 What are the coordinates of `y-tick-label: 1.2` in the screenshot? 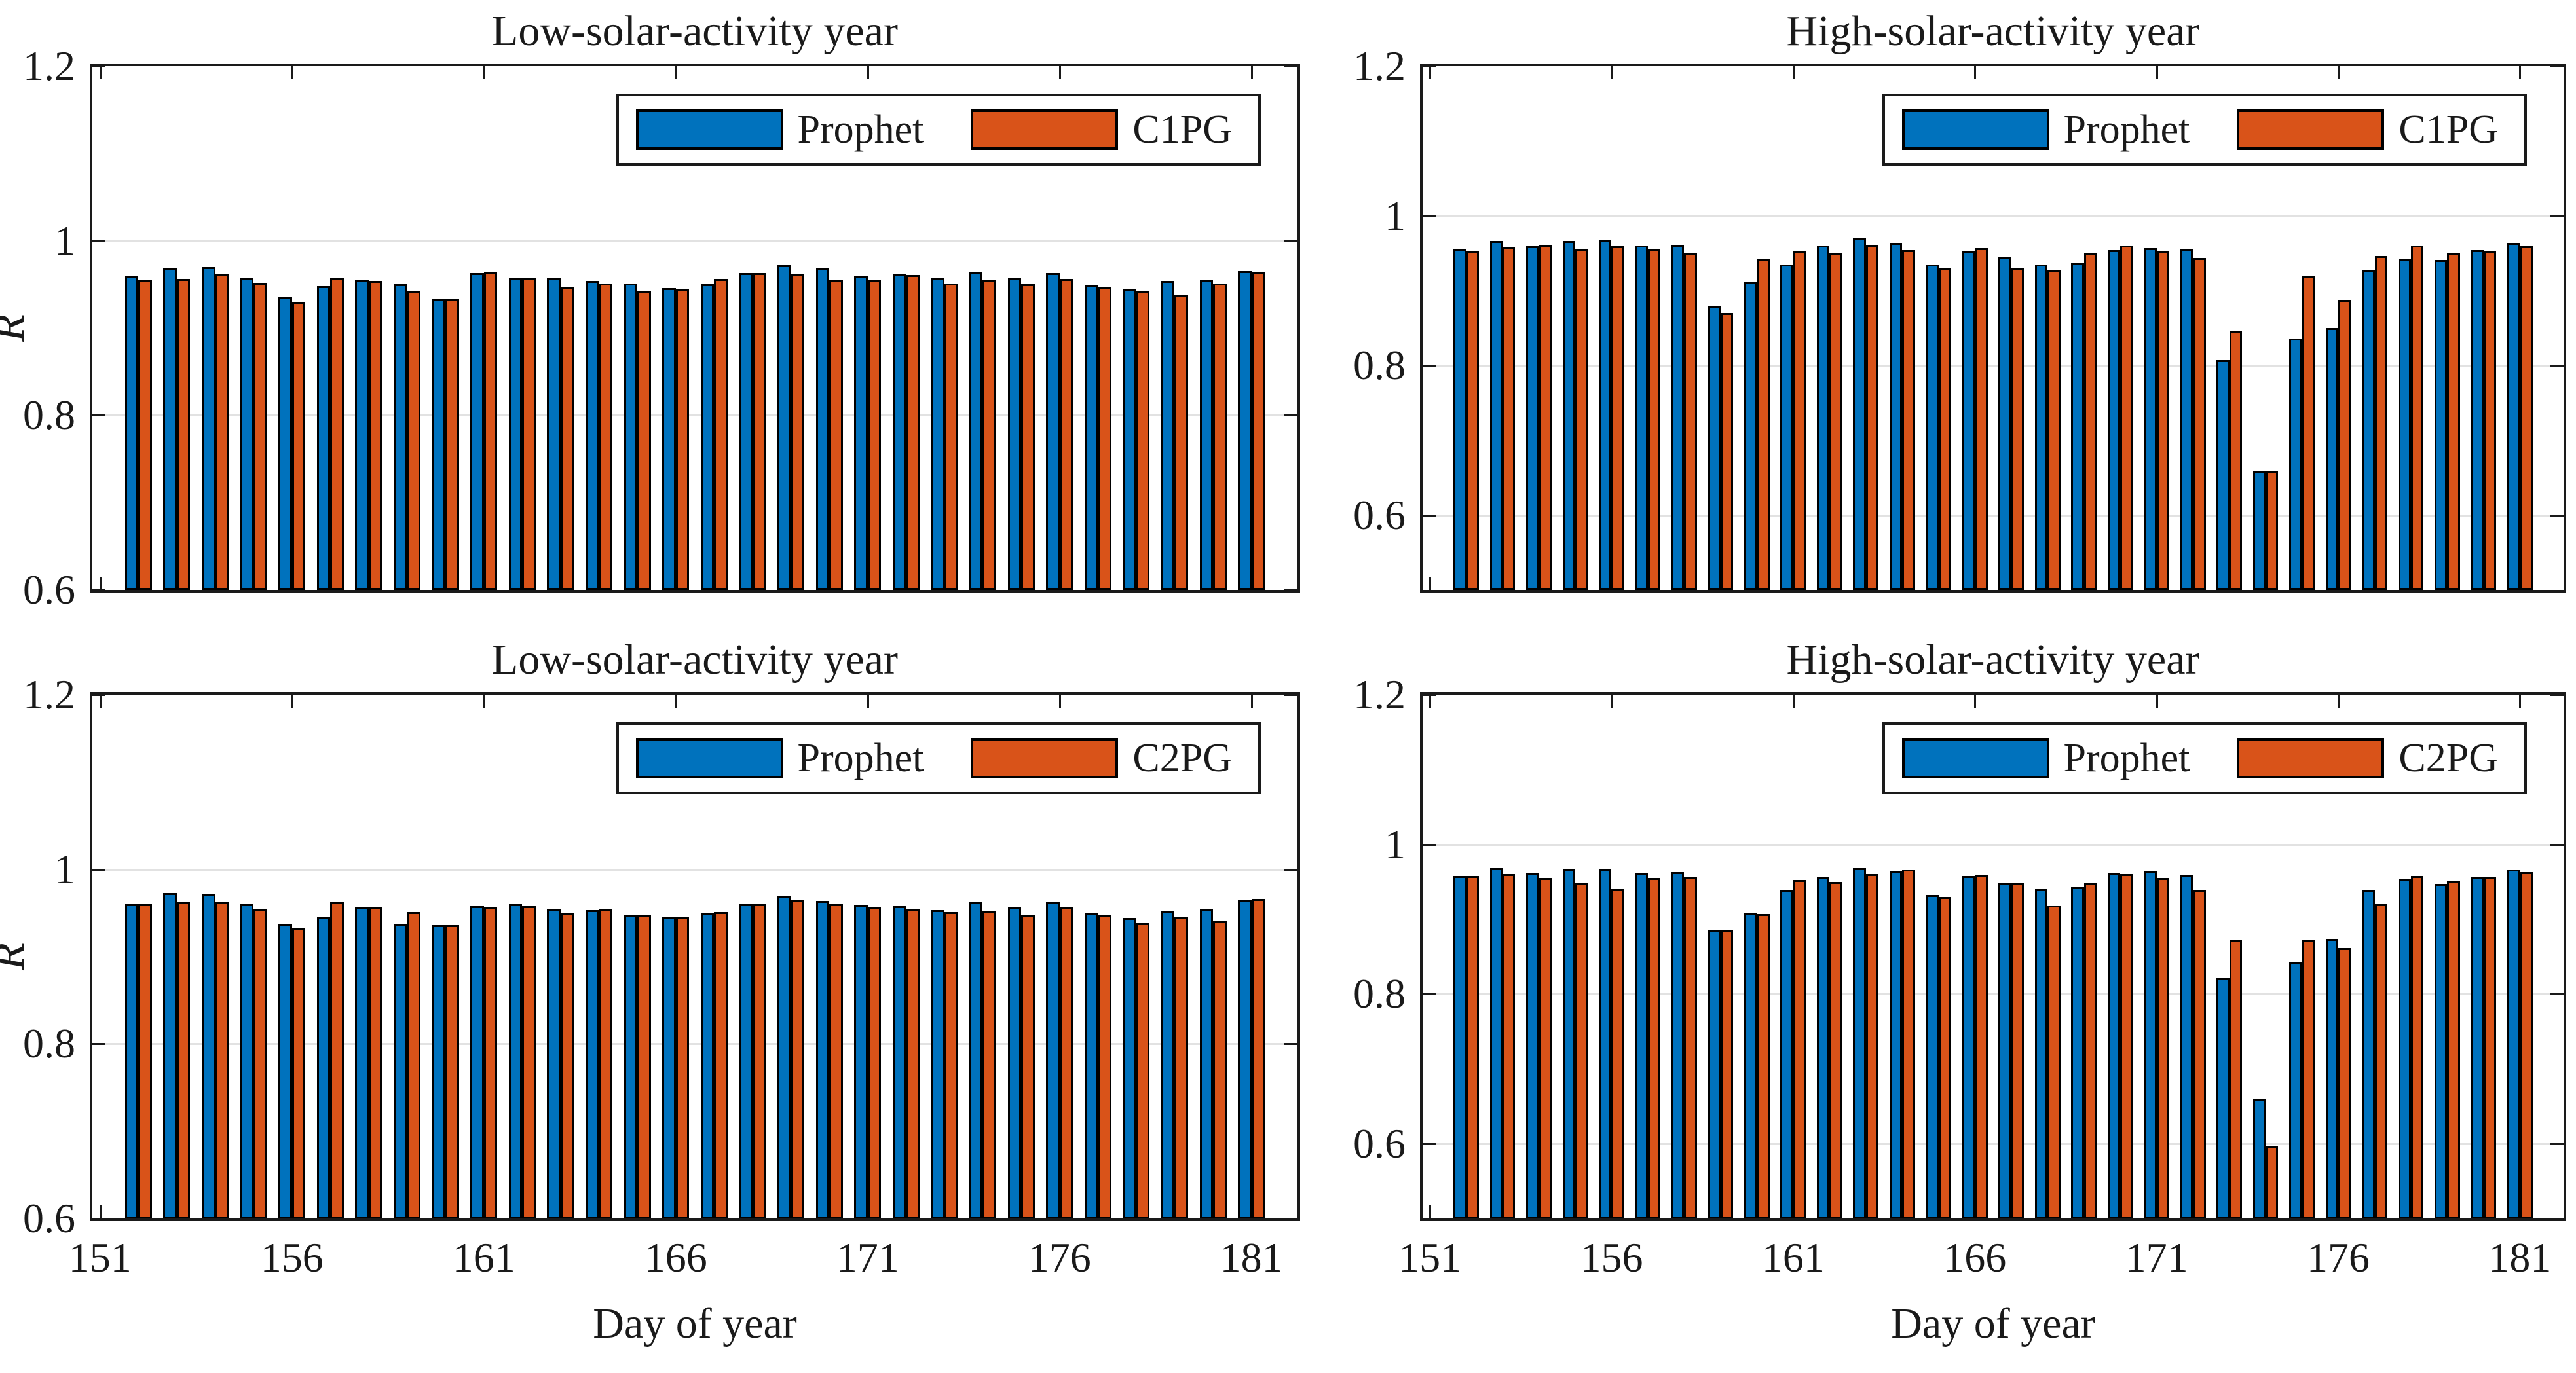 It's located at (1379, 66).